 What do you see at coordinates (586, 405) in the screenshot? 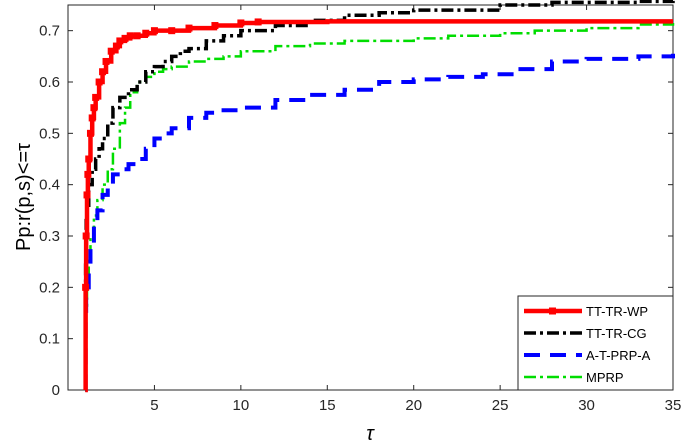
I see `x-tick-label: 30` at bounding box center [586, 405].